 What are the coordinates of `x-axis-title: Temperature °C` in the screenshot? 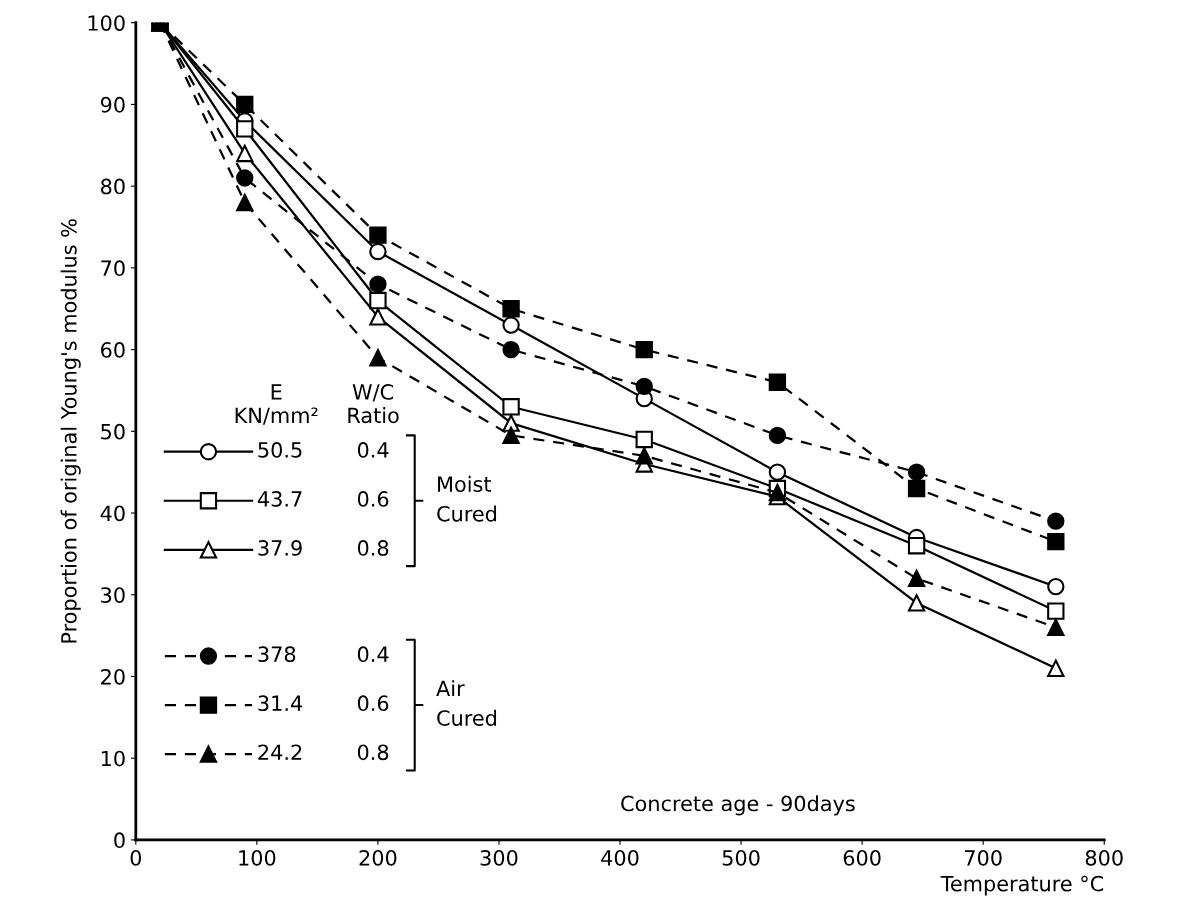 It's located at (1022, 885).